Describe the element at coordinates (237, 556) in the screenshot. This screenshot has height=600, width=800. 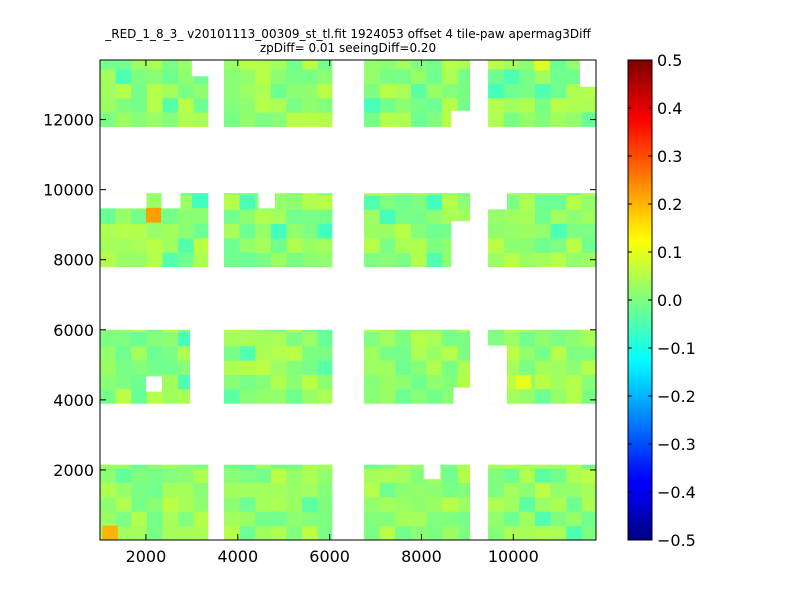
I see `x-tick-label: 4000` at that location.